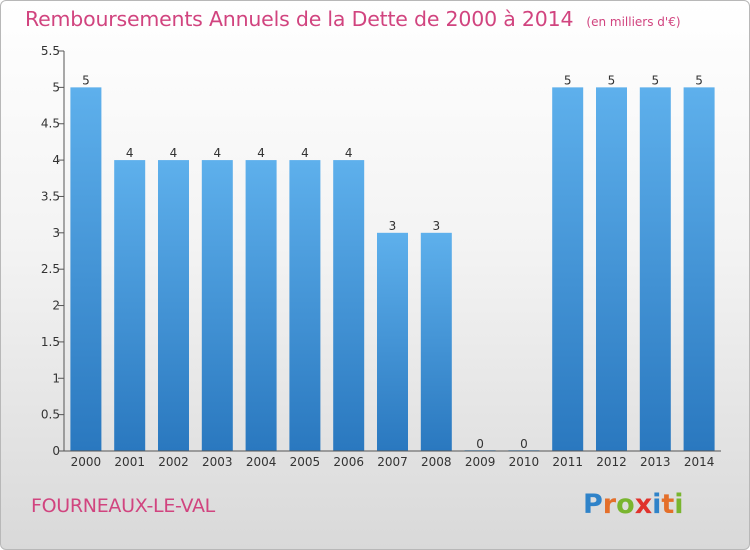 The image size is (750, 550). Describe the element at coordinates (173, 462) in the screenshot. I see `x-tick-label: 2002` at that location.